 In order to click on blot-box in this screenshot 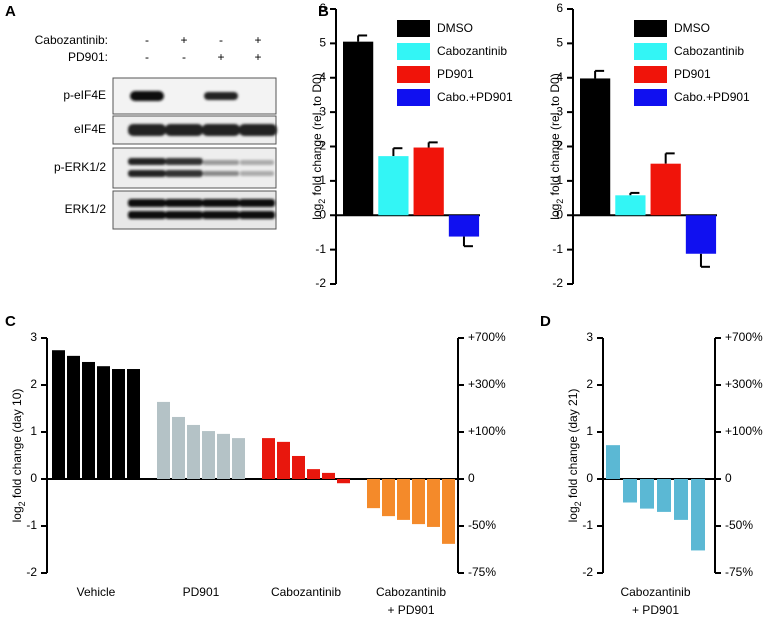, I will do `click(194, 210)`.